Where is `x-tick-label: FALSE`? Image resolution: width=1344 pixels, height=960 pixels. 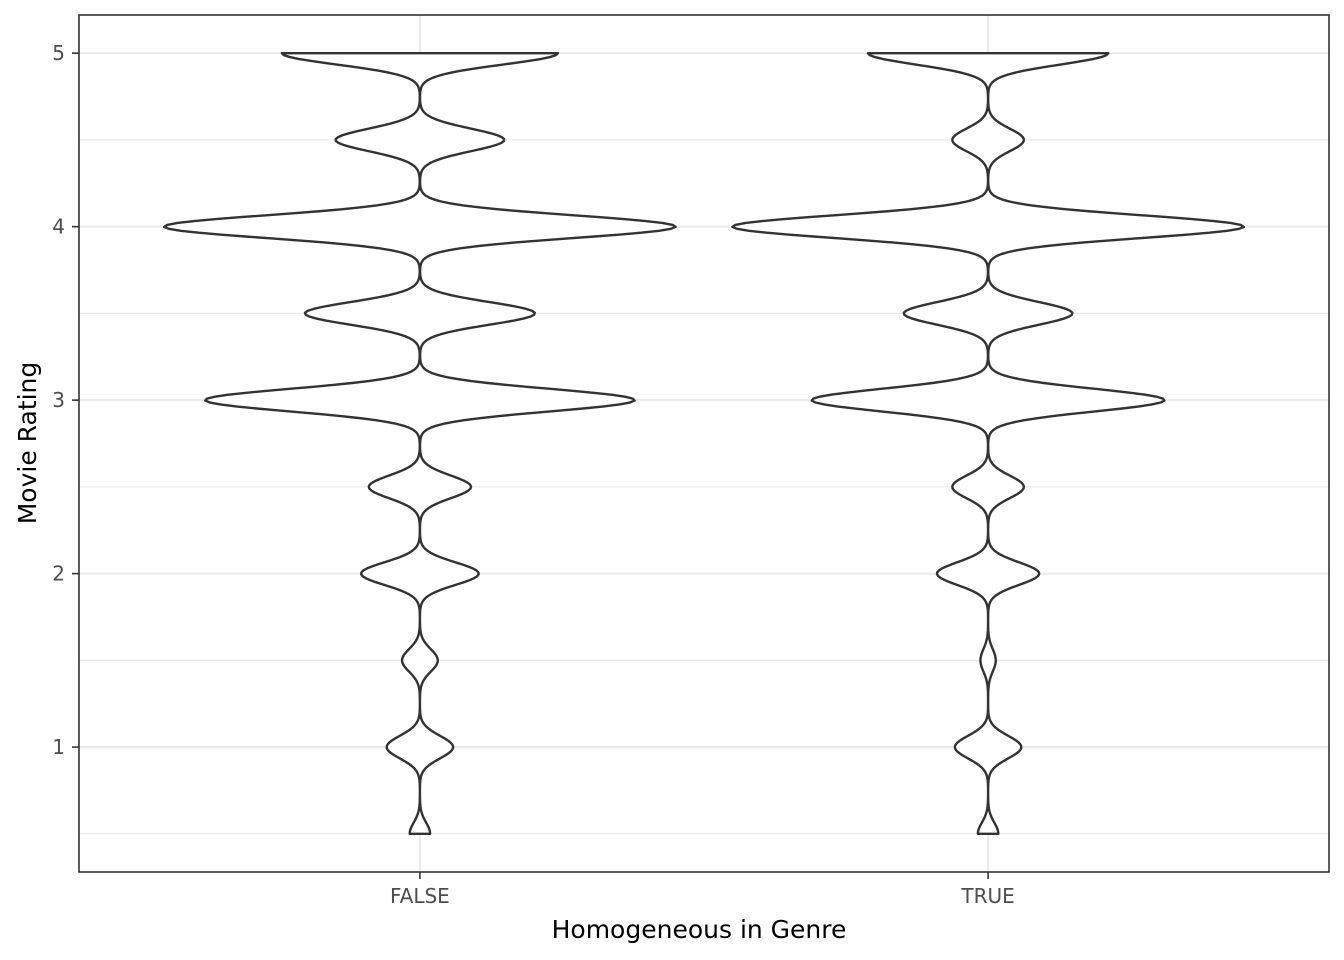
x-tick-label: FALSE is located at coordinates (420, 896).